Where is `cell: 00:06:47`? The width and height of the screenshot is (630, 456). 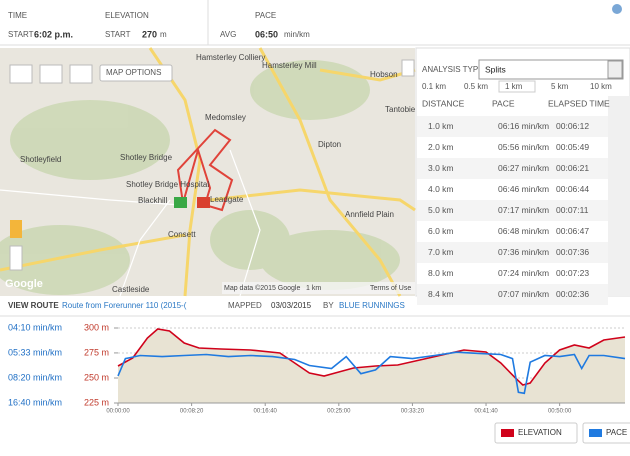 cell: 00:06:47 is located at coordinates (572, 231).